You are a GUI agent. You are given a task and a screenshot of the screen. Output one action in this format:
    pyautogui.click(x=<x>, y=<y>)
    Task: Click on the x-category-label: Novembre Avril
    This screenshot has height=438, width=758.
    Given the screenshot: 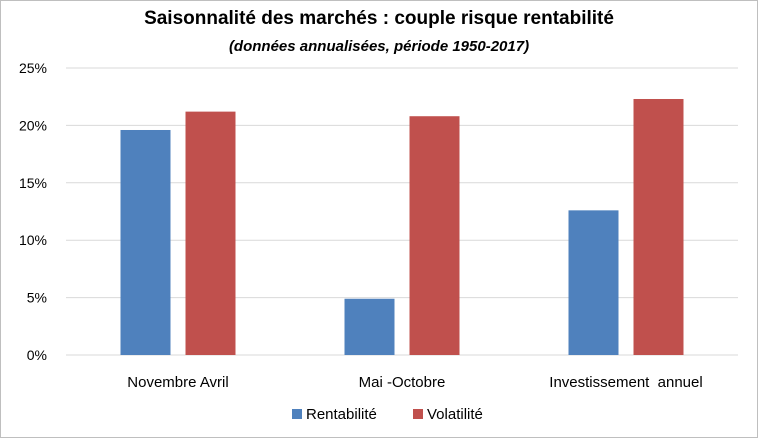 What is the action you would take?
    pyautogui.click(x=177, y=382)
    